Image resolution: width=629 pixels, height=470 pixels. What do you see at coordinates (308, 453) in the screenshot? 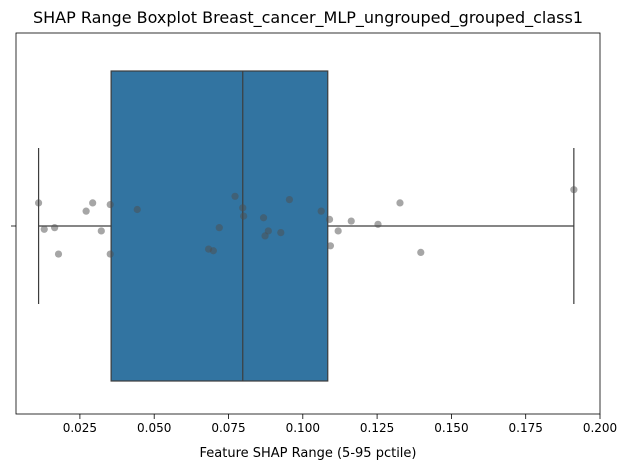
I see `x-axis-label: Feature SHAP Range (5-95 pctile)` at bounding box center [308, 453].